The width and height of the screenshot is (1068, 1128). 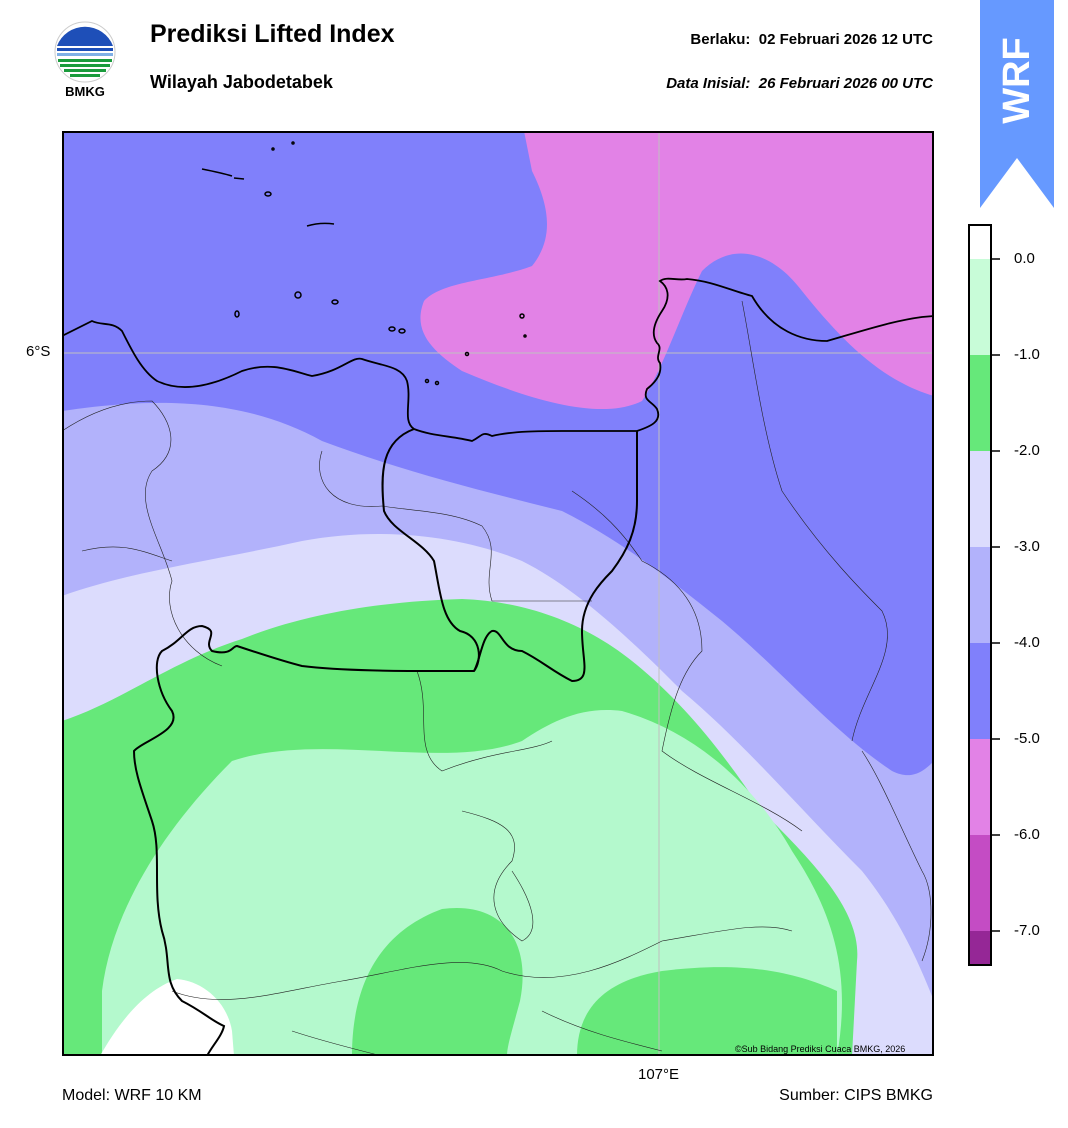 I want to click on colorbar-tick-label: -3.0, so click(x=1027, y=546).